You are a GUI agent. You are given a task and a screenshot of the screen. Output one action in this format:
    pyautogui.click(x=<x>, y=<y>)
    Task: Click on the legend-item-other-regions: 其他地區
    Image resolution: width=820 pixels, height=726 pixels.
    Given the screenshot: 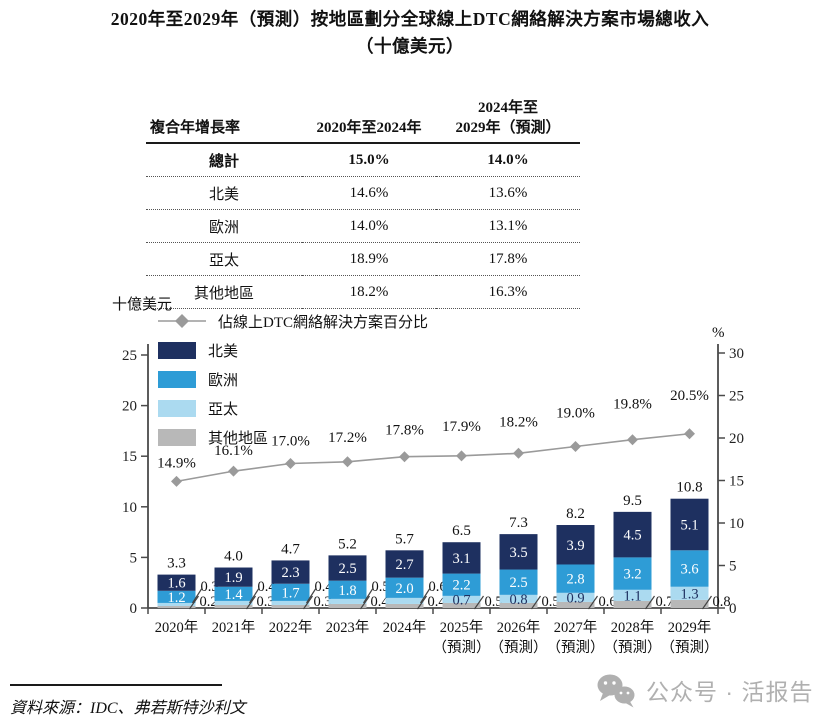 What is the action you would take?
    pyautogui.click(x=293, y=437)
    